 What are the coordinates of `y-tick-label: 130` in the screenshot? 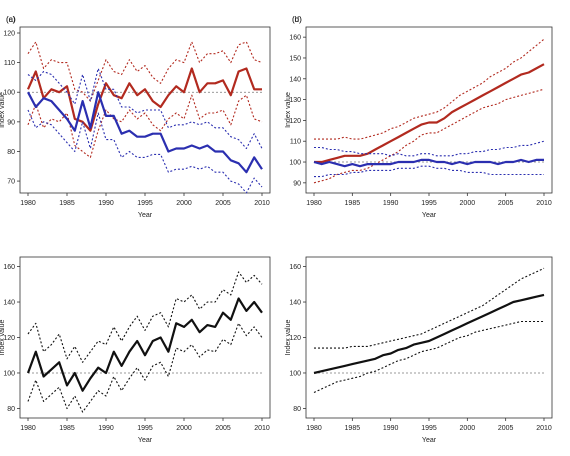 It's located at (295, 100).